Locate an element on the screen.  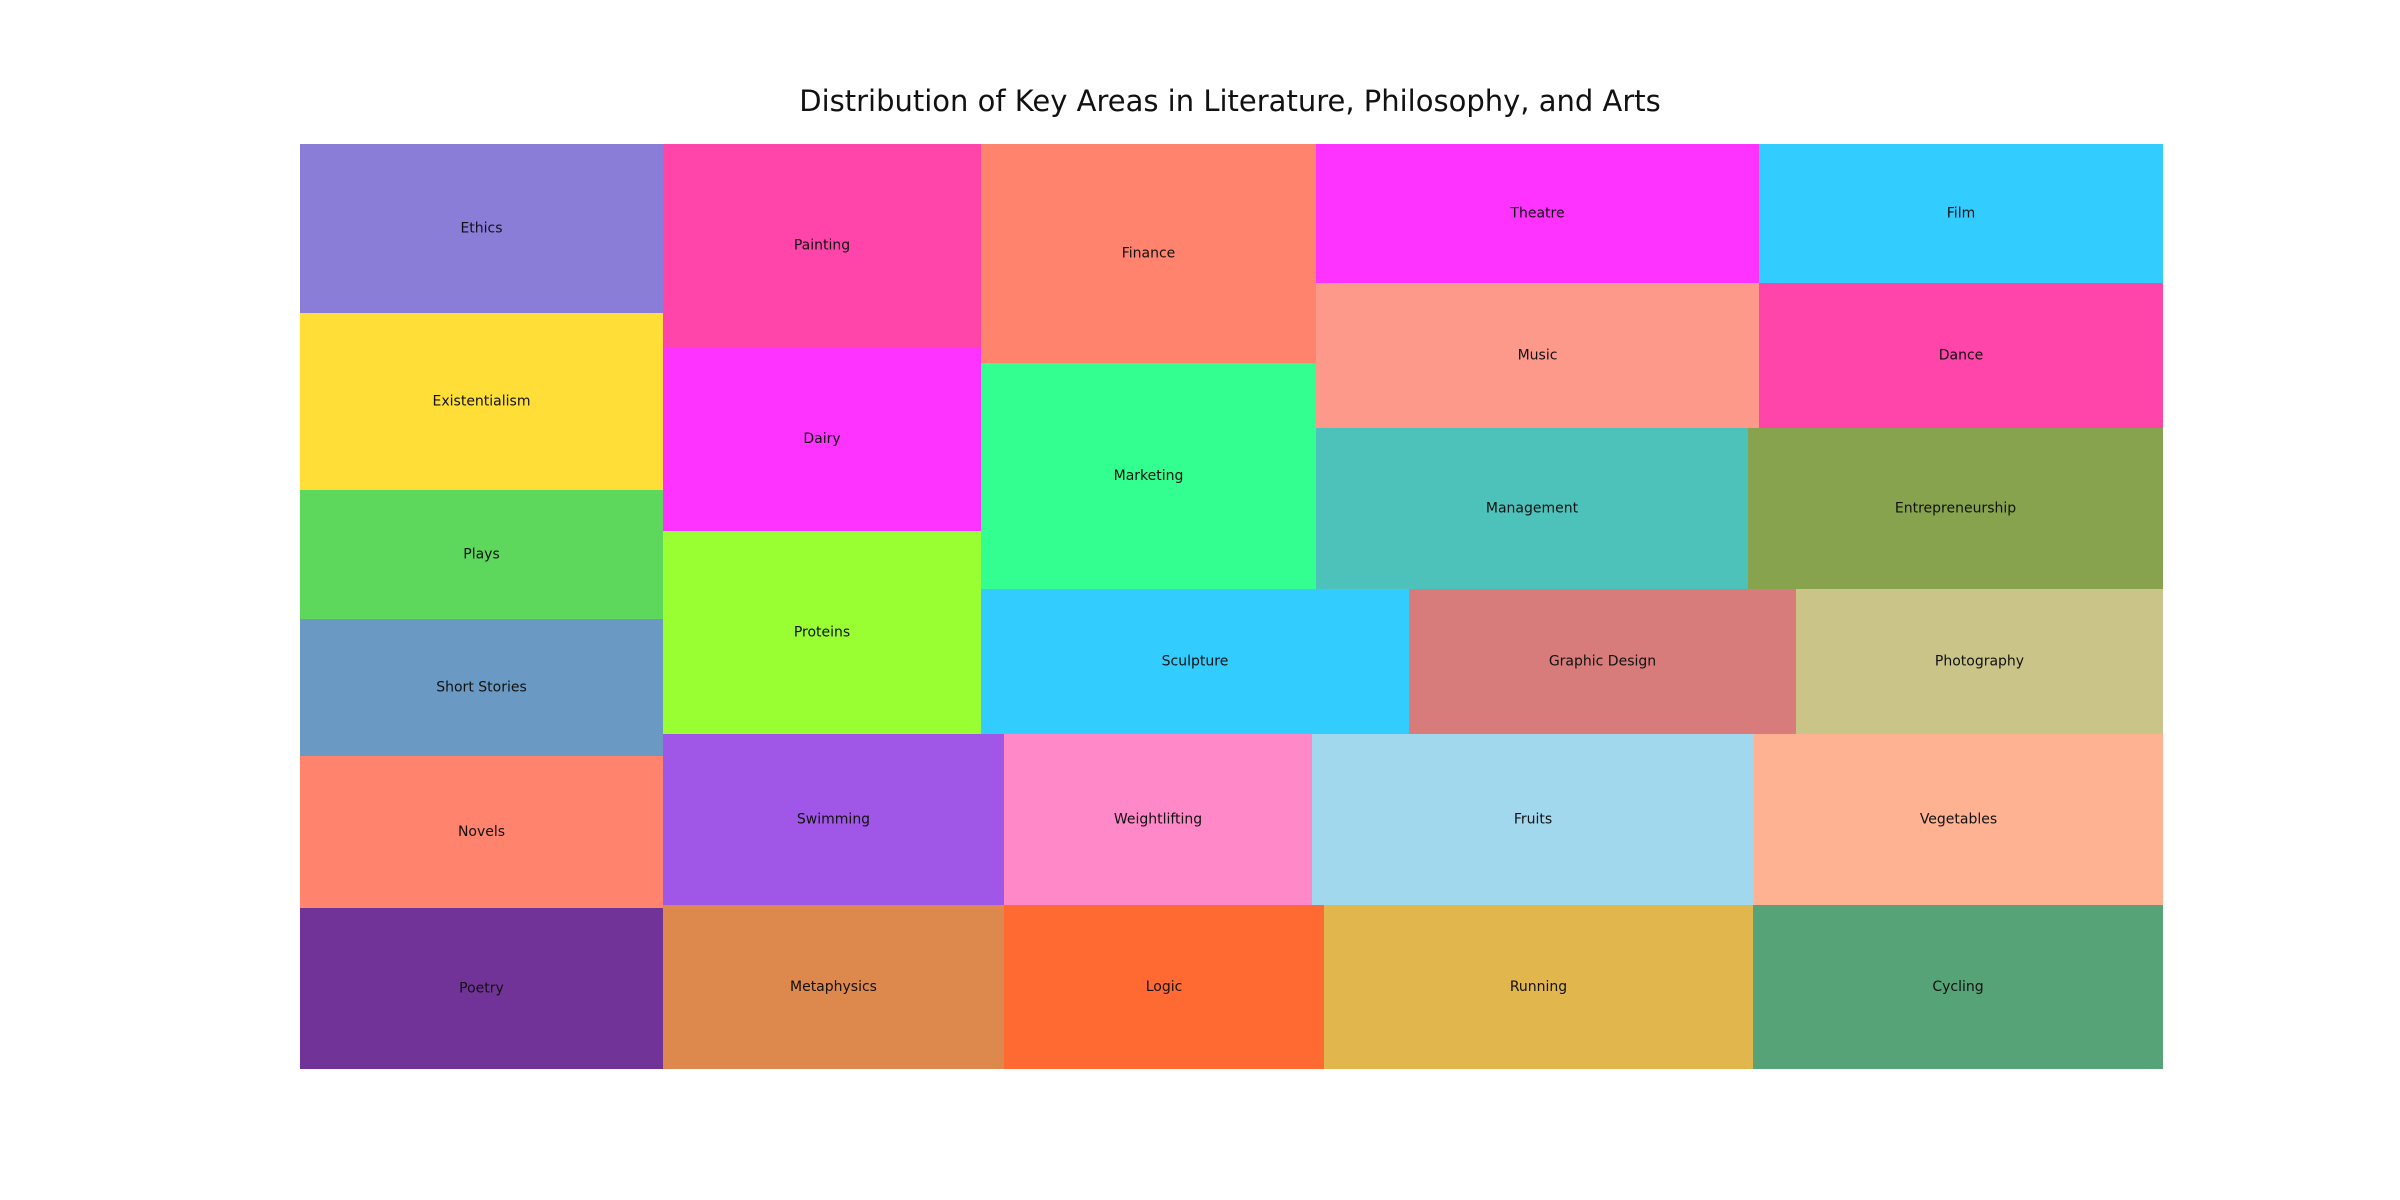
tile-swimming: Swimming is located at coordinates (833, 819).